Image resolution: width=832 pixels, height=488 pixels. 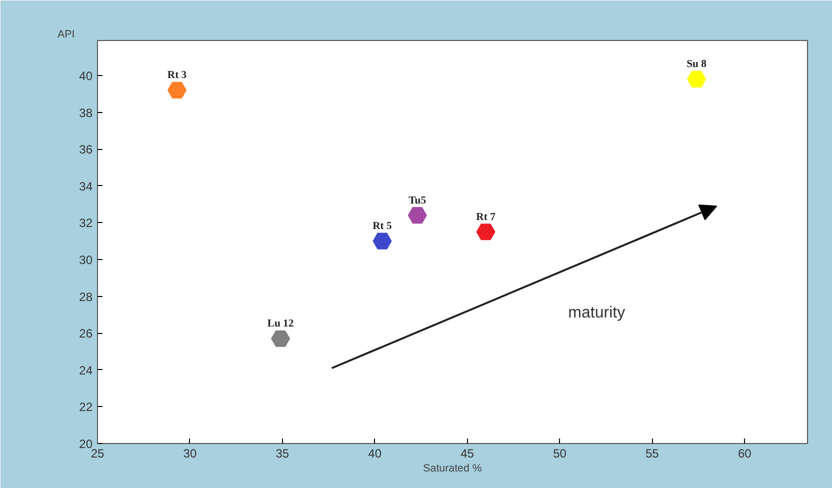 I want to click on data-label: Tu5, so click(x=417, y=200).